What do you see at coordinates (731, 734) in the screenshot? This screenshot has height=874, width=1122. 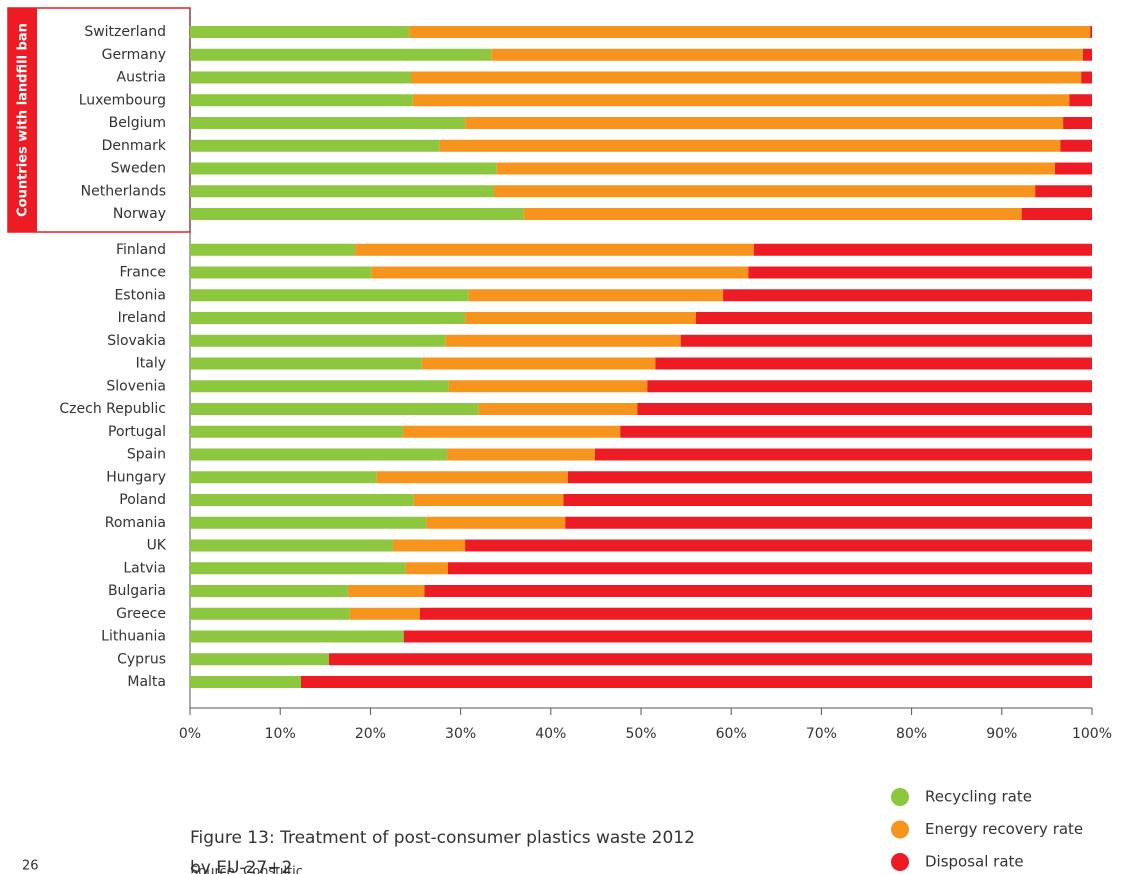 I see `x-tick-label: 60%` at bounding box center [731, 734].